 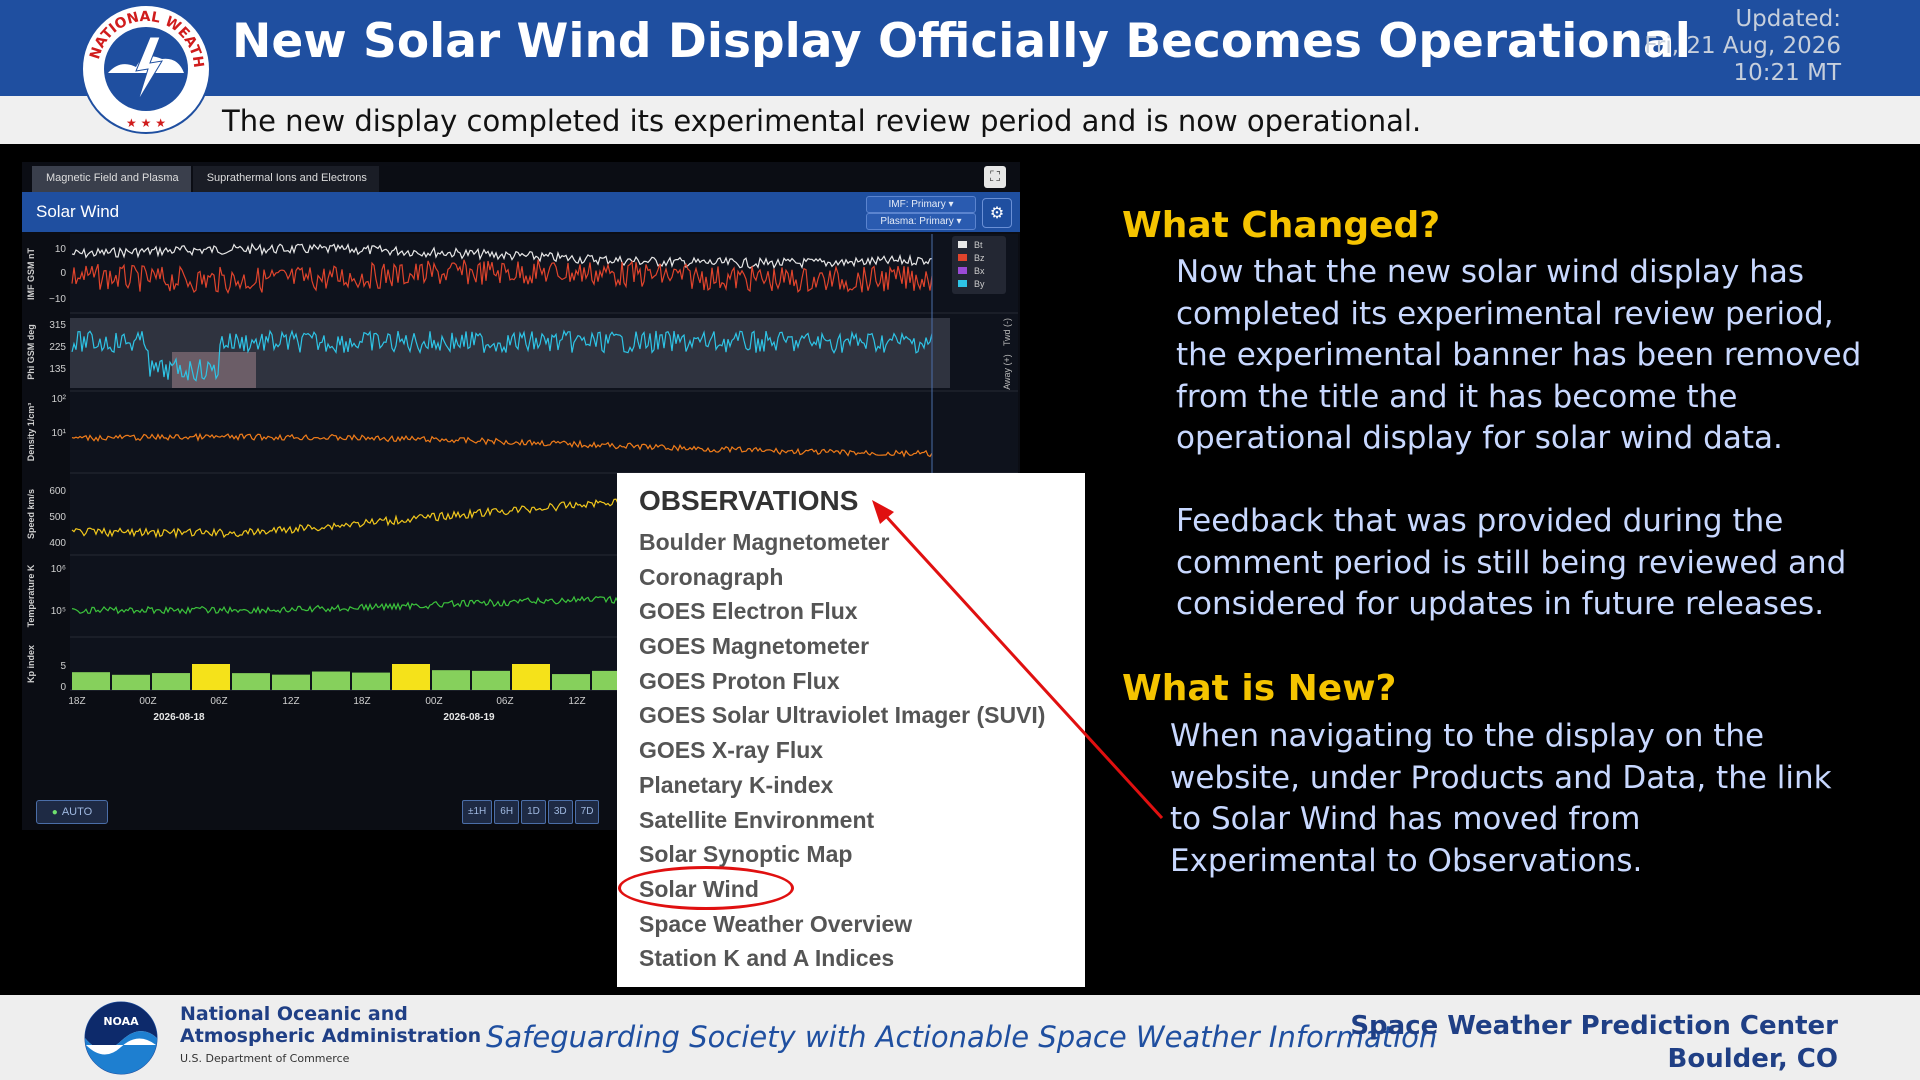 I want to click on phi-tick: 225, so click(x=57, y=347).